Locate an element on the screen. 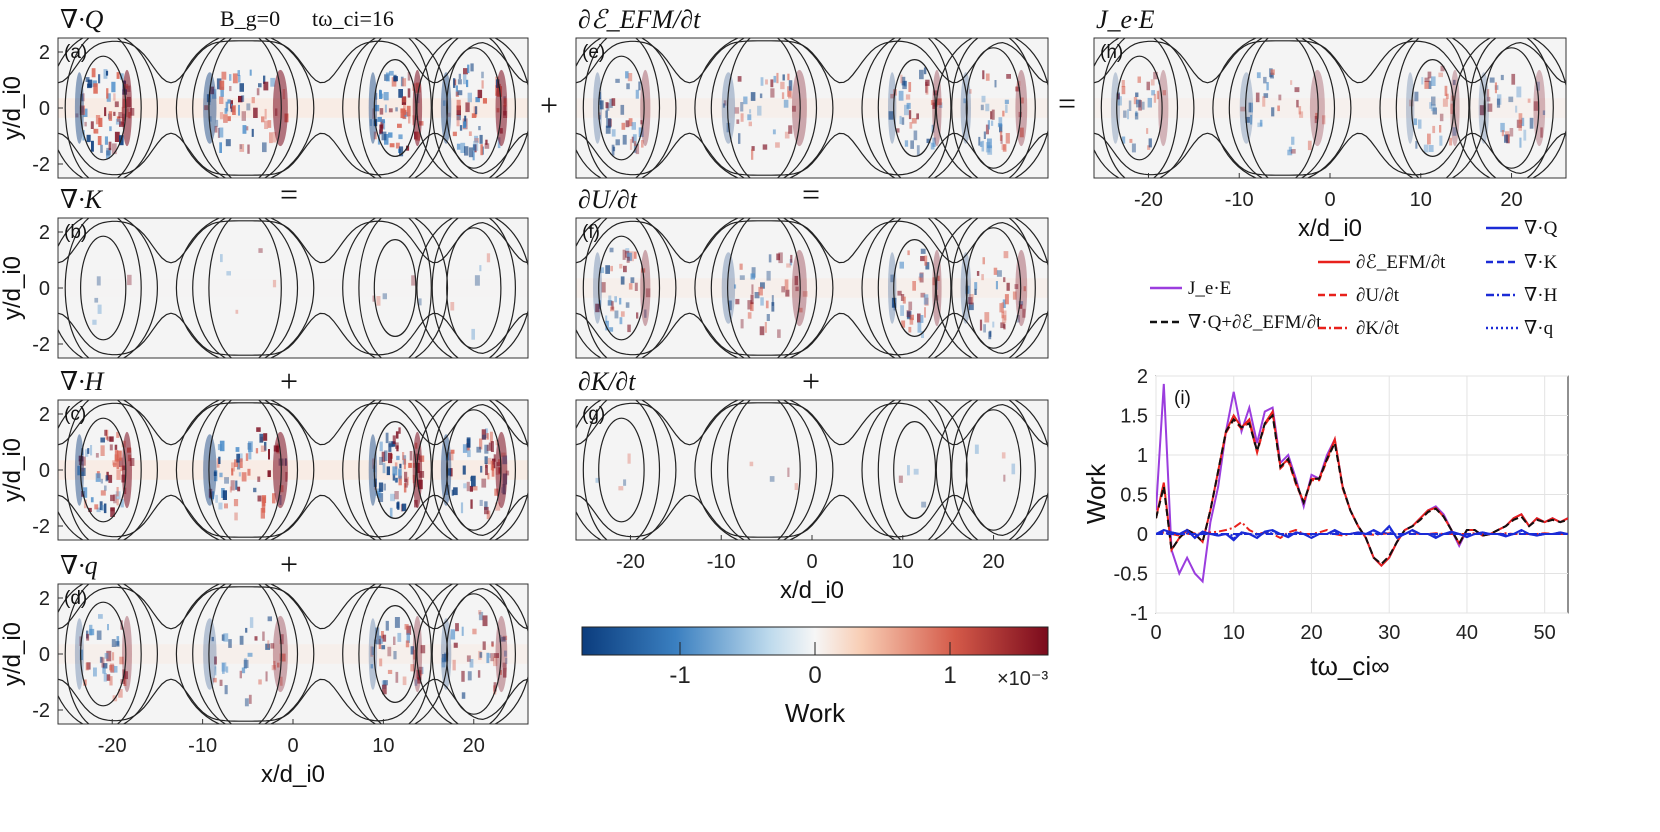  colorbar: -1 0 1 ×10⁻³ Work is located at coordinates (815, 677).